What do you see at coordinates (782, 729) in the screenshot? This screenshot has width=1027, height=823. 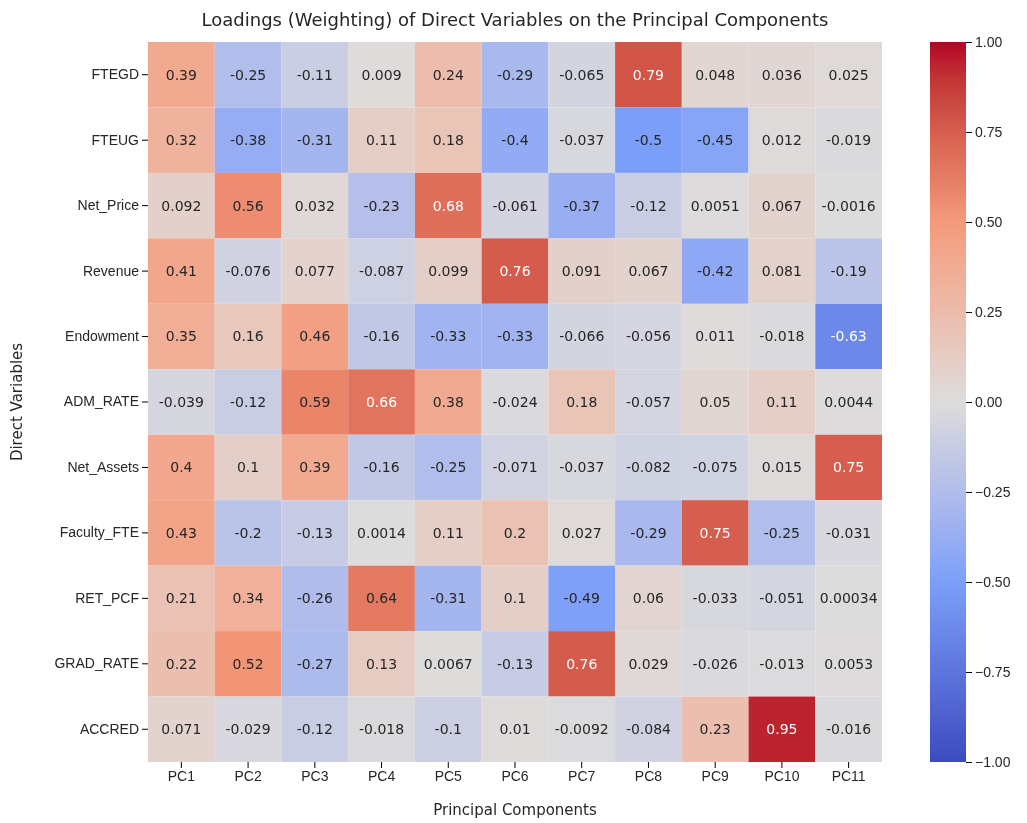 I see `data-label: 0.95` at bounding box center [782, 729].